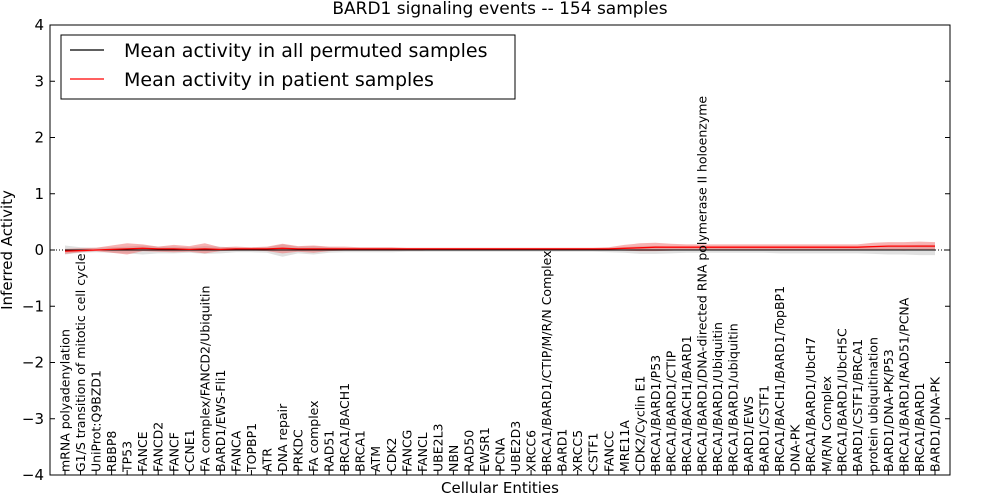  What do you see at coordinates (220, 421) in the screenshot?
I see `x-tick-label: BARD1/EWS-Fli1` at bounding box center [220, 421].